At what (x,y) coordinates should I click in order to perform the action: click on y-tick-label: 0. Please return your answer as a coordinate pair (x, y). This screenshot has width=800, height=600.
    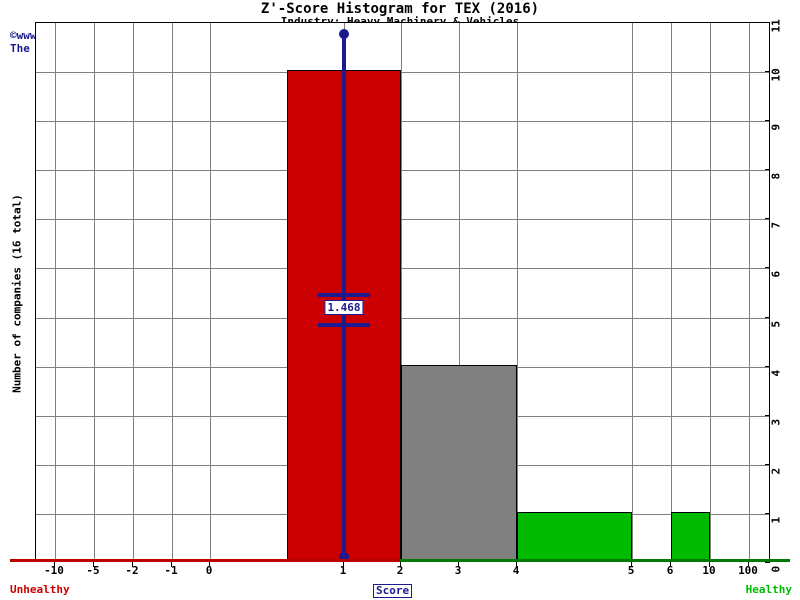
    Looking at the image, I should click on (776, 569).